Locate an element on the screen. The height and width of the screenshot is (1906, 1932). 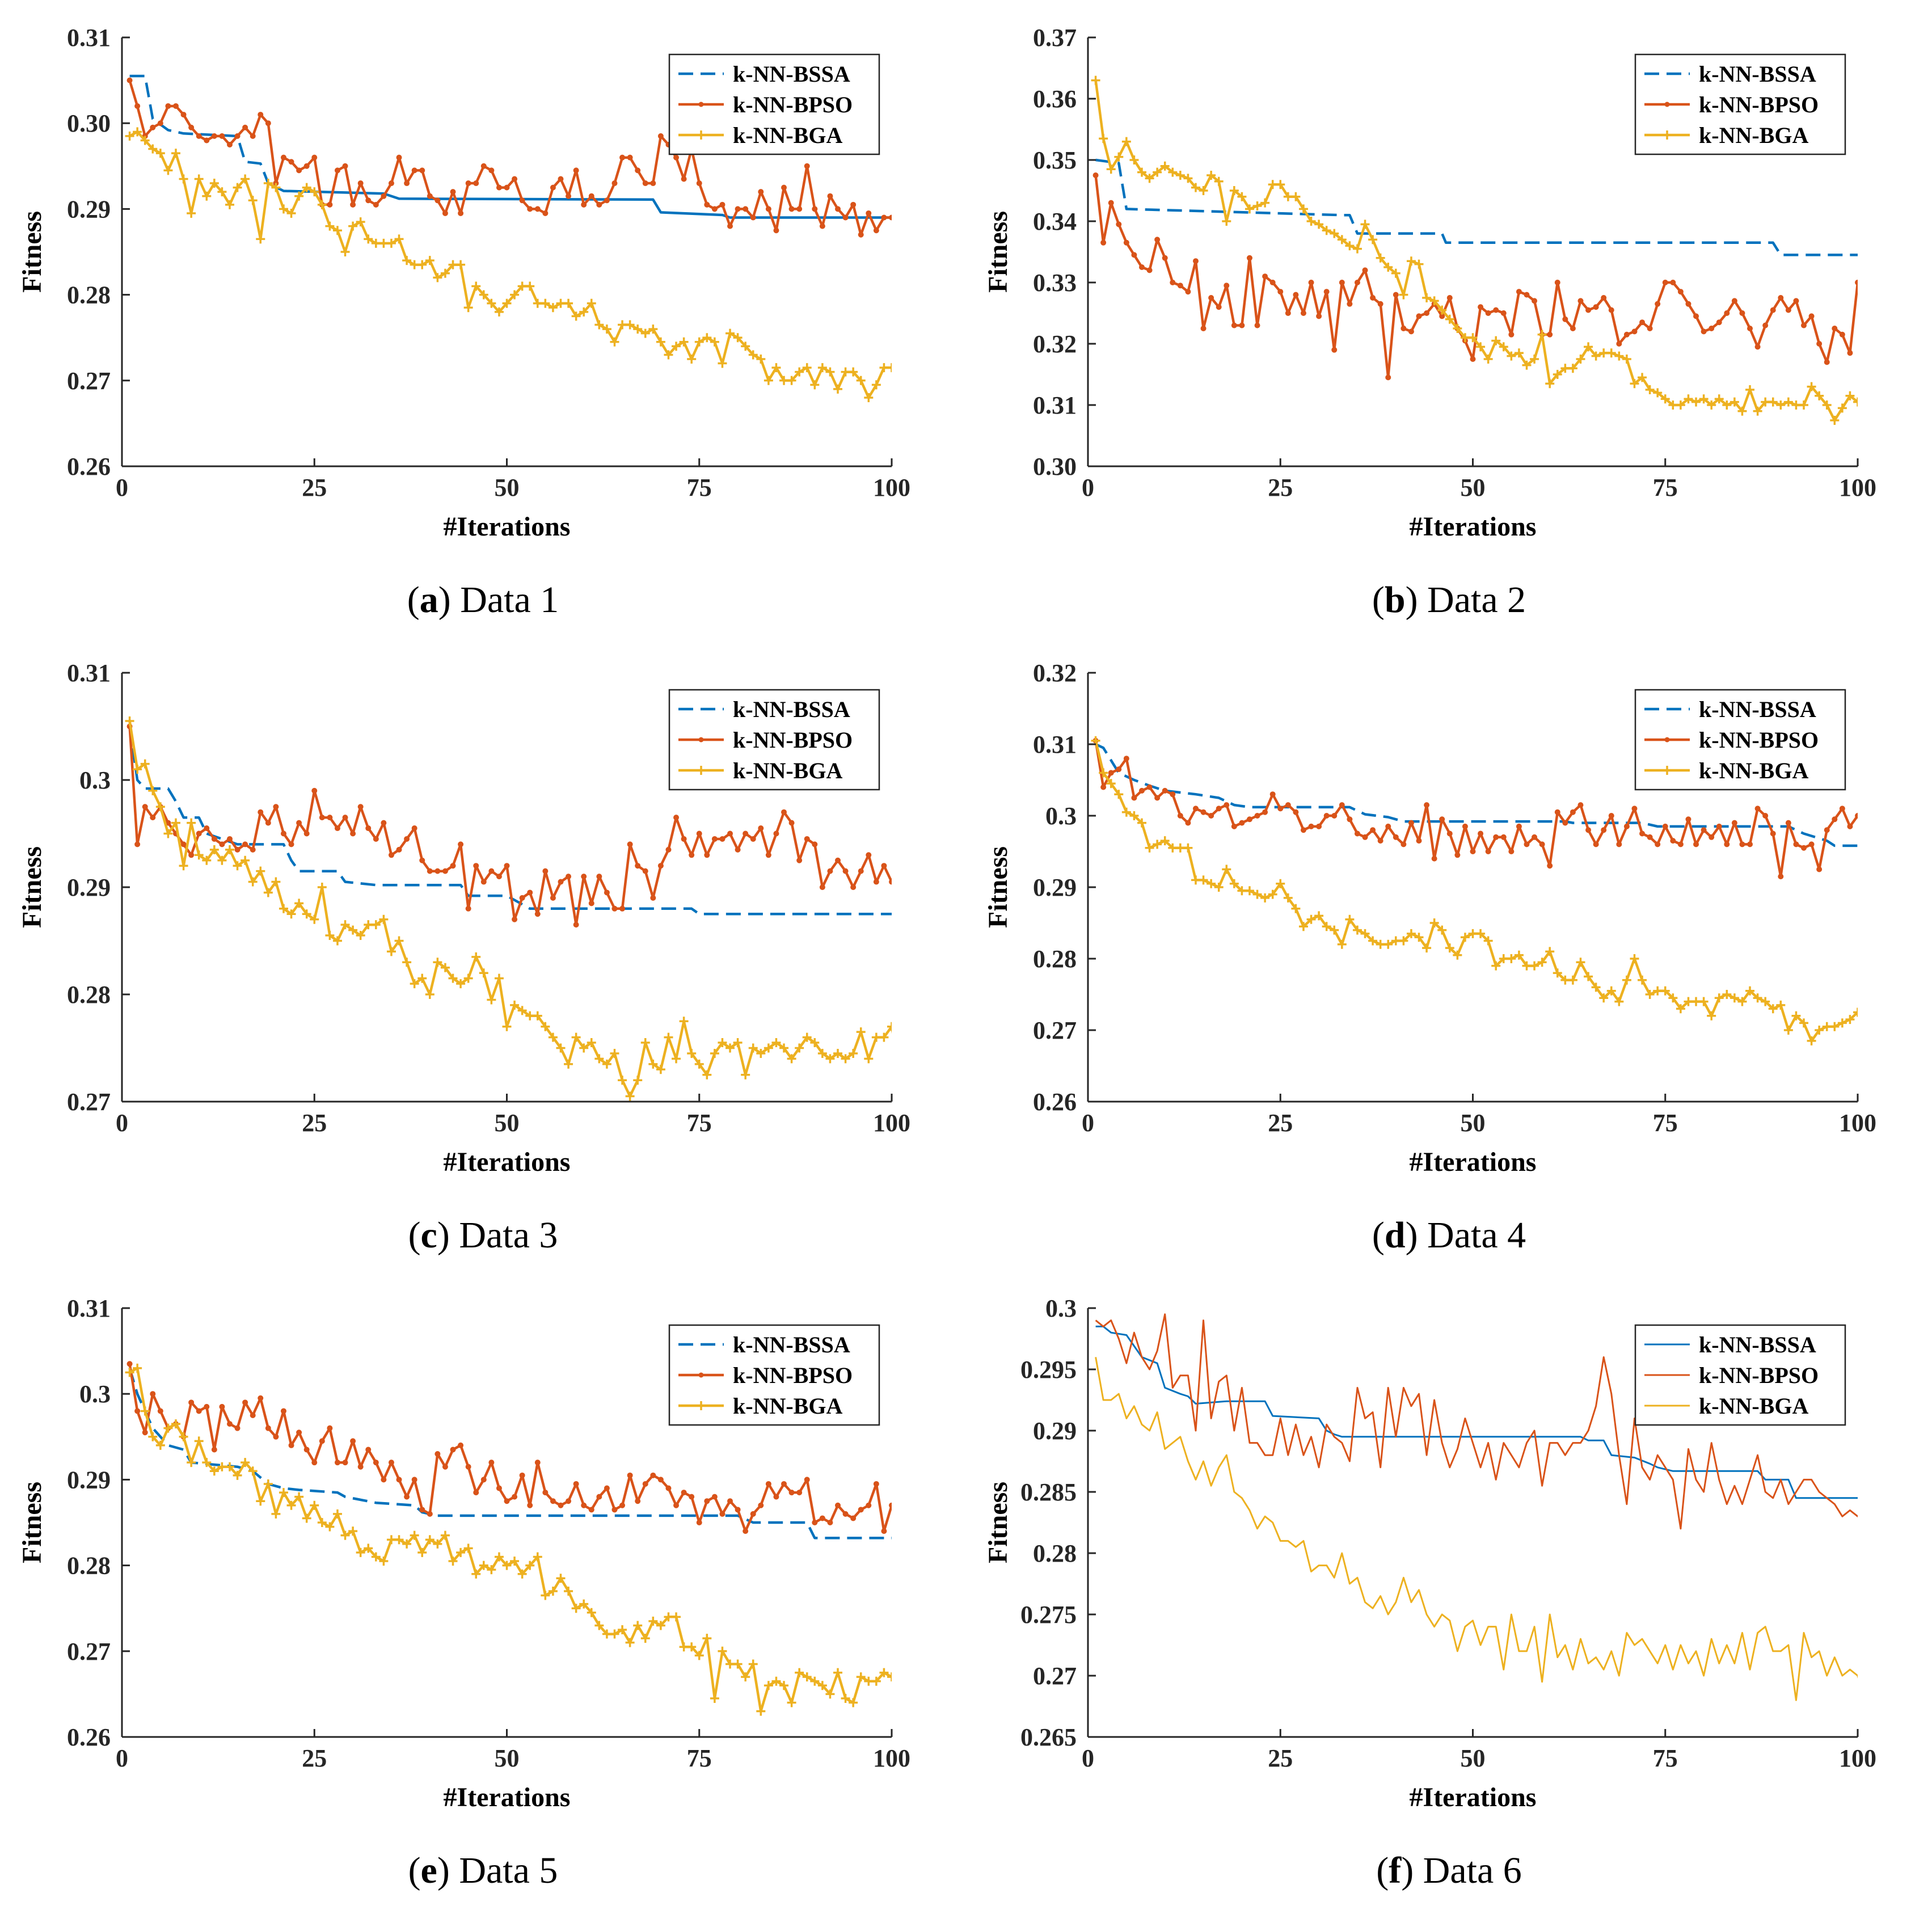
legend-marker-bga is located at coordinates (701, 135).